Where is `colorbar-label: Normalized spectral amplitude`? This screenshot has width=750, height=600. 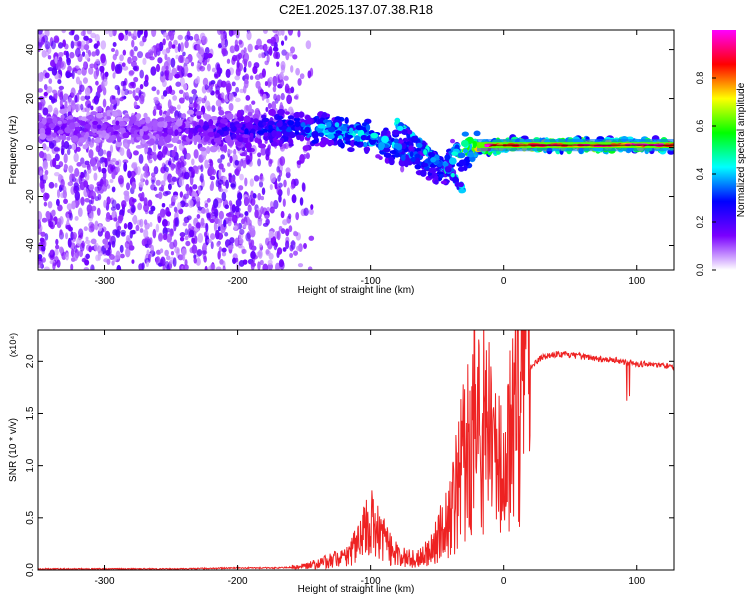 colorbar-label: Normalized spectral amplitude is located at coordinates (741, 149).